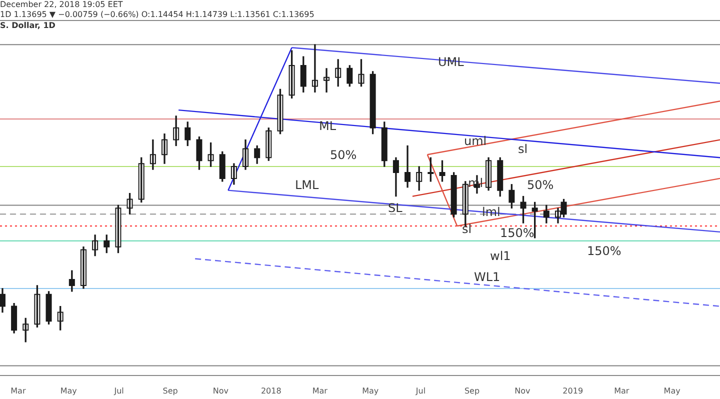  What do you see at coordinates (307, 185) in the screenshot?
I see `annotation: LML` at bounding box center [307, 185].